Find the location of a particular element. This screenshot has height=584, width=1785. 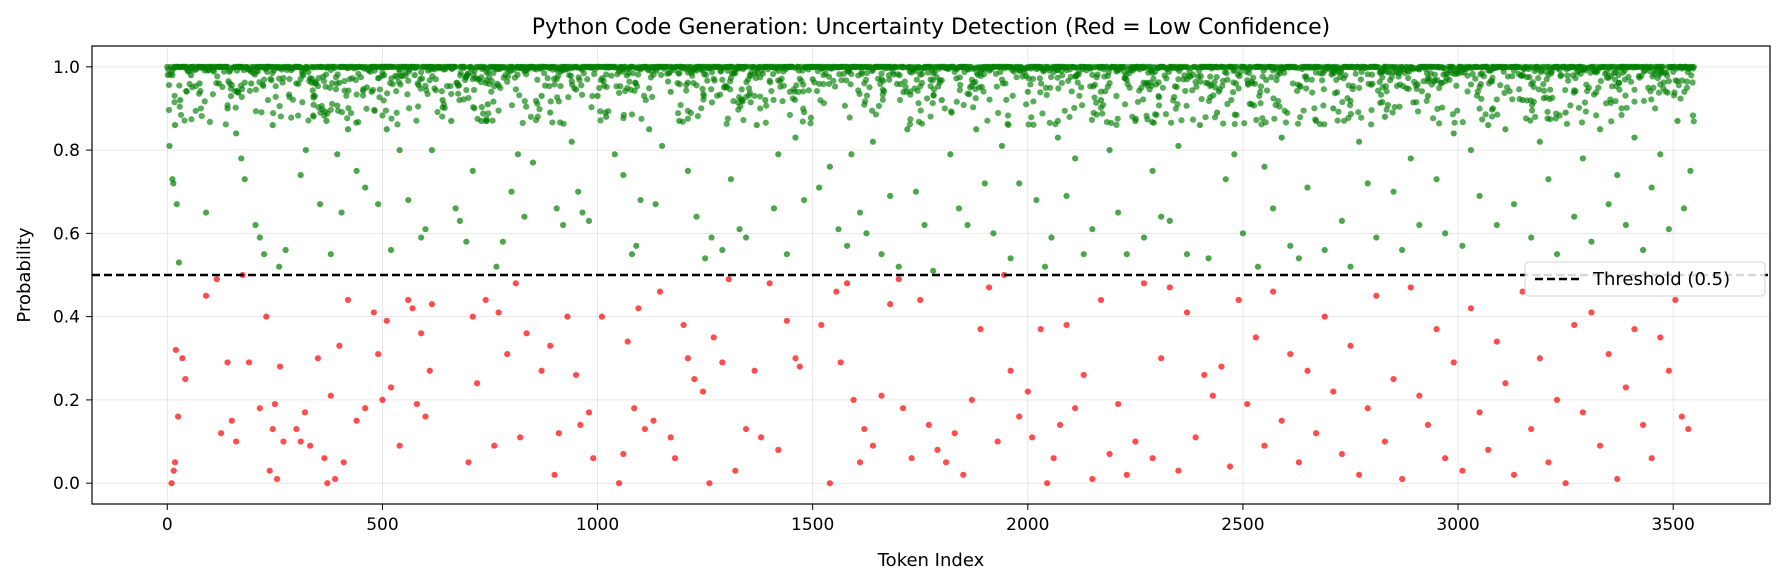

y-axis-ticks: 0.0 0.2 0.4 0.6 0.8 1.0 is located at coordinates (72, 276).